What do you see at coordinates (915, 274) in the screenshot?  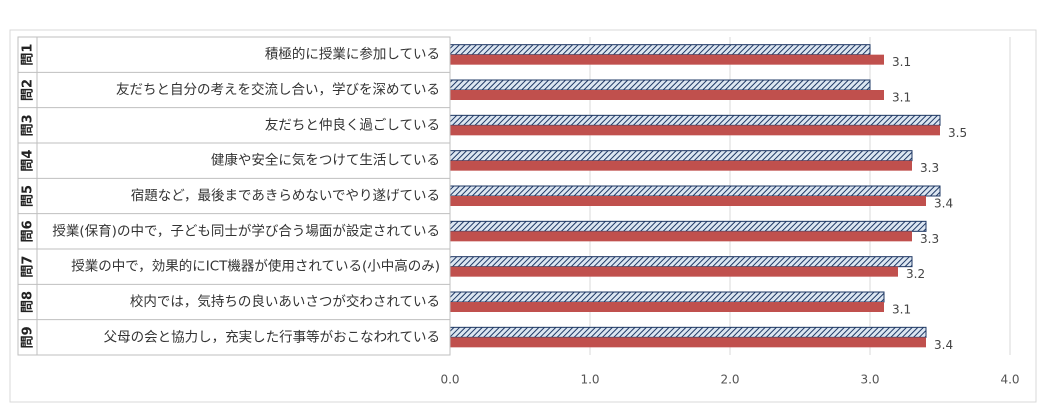 I see `value-label: 3.2` at bounding box center [915, 274].